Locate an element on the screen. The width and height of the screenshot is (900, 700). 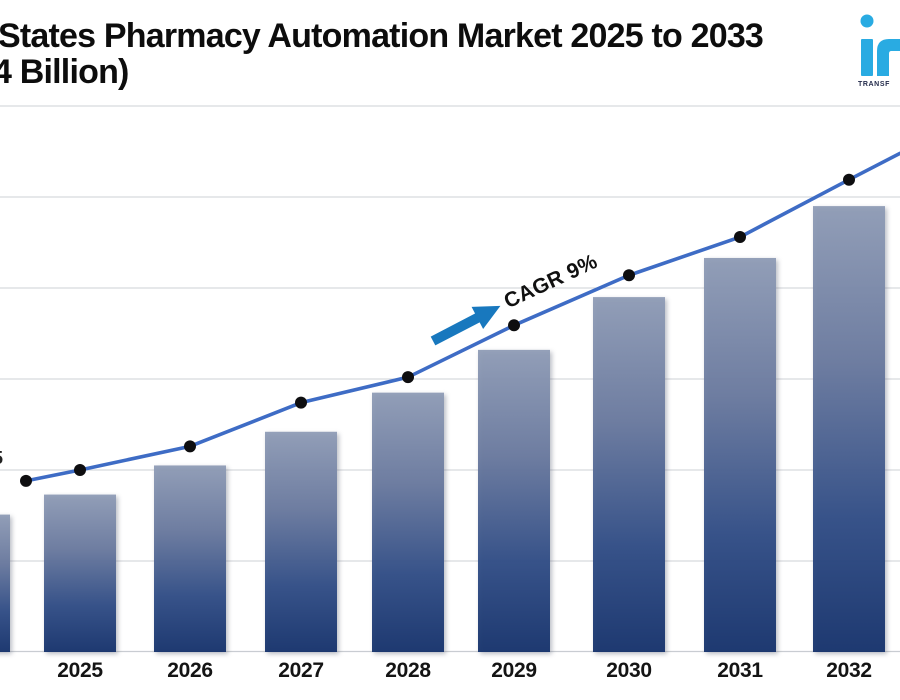
chart-title-line2: 4 Billion) is located at coordinates (64, 72).